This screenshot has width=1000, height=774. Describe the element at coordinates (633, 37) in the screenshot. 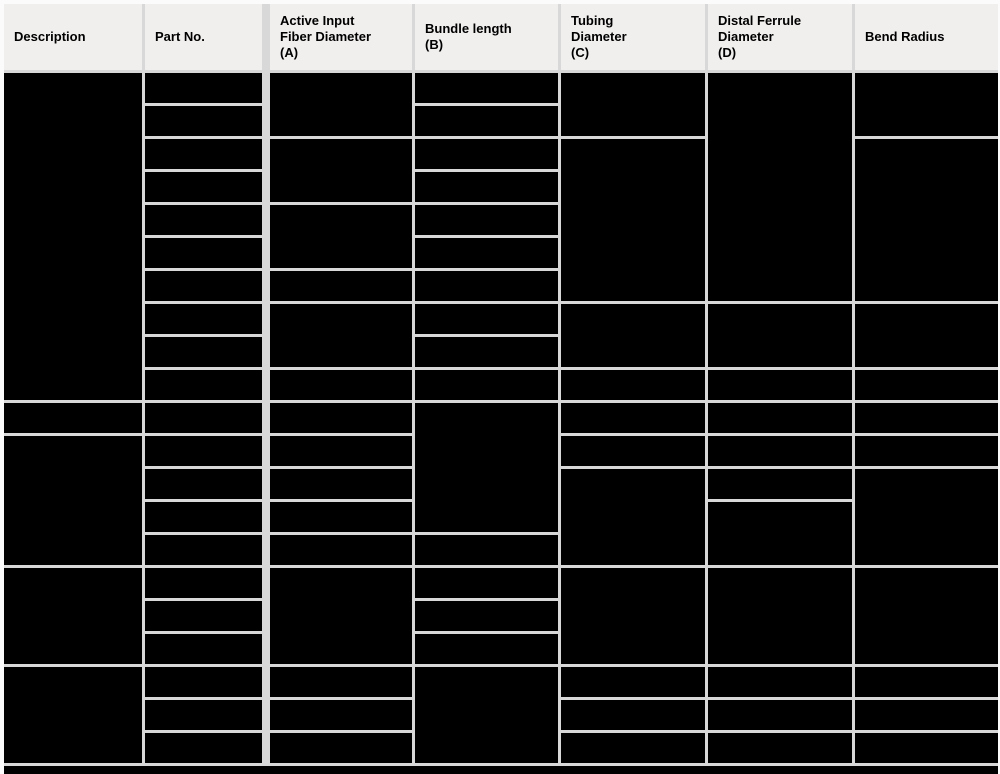

I see `column-header-tubing-diameter: Tubing Diameter (C)` at that location.